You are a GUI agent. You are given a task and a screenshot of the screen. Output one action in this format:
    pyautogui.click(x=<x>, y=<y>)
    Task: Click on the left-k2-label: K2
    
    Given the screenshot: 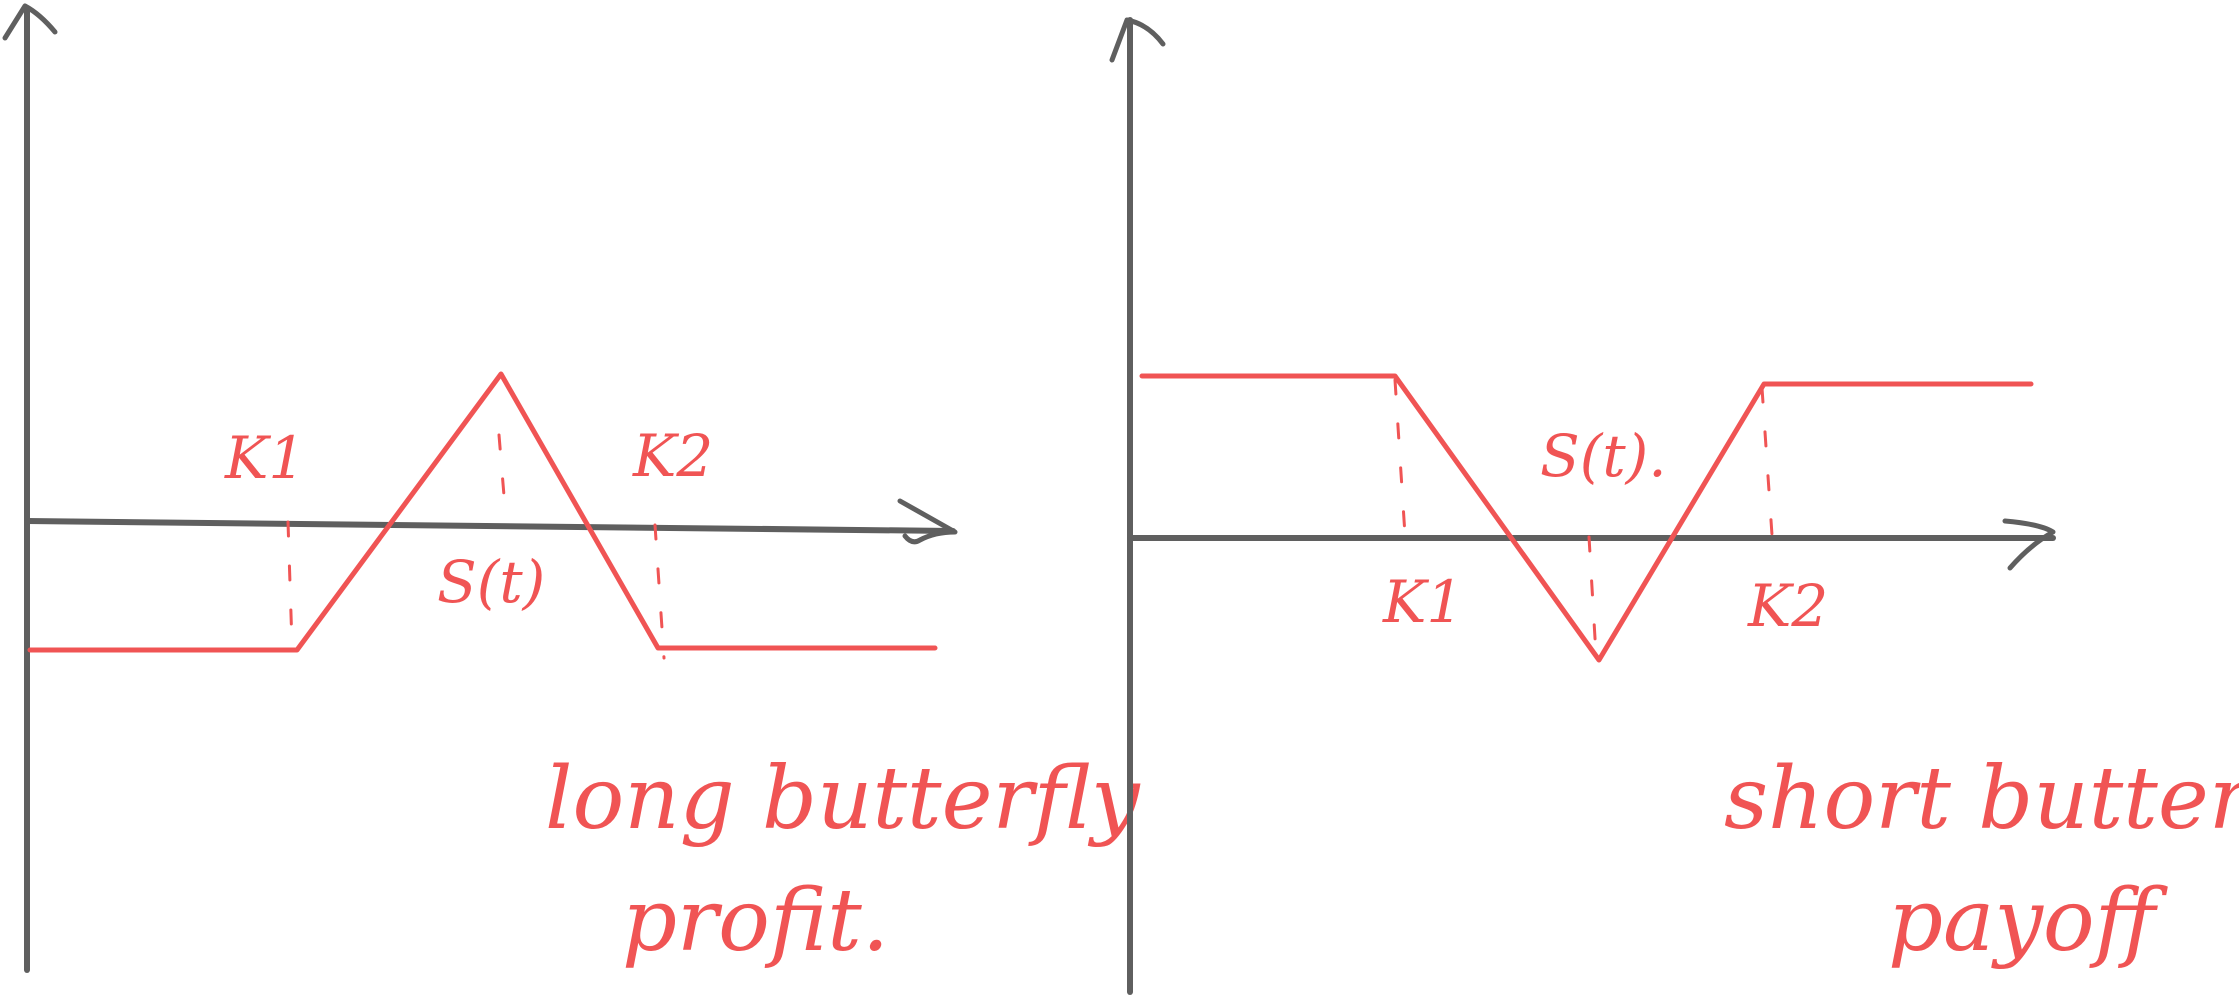 What is the action you would take?
    pyautogui.click(x=672, y=456)
    